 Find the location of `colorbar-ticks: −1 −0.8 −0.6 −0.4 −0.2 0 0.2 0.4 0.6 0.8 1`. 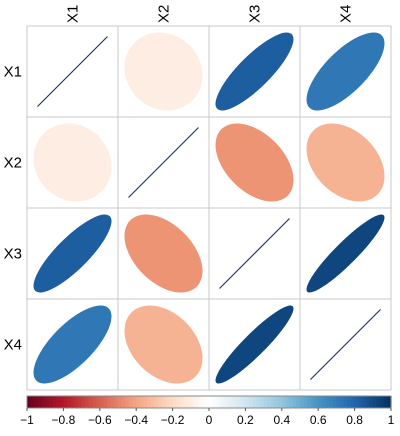

colorbar-ticks: −1 −0.8 −0.6 −0.4 −0.2 0 0.2 0.4 0.6 0.8 1 is located at coordinates (207, 417).